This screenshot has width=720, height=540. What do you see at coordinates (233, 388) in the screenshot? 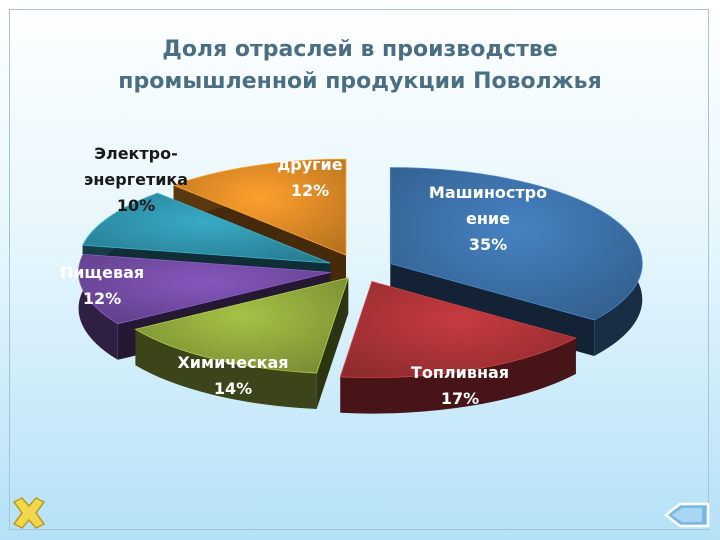
I see `slice-percent-label: 14%` at bounding box center [233, 388].